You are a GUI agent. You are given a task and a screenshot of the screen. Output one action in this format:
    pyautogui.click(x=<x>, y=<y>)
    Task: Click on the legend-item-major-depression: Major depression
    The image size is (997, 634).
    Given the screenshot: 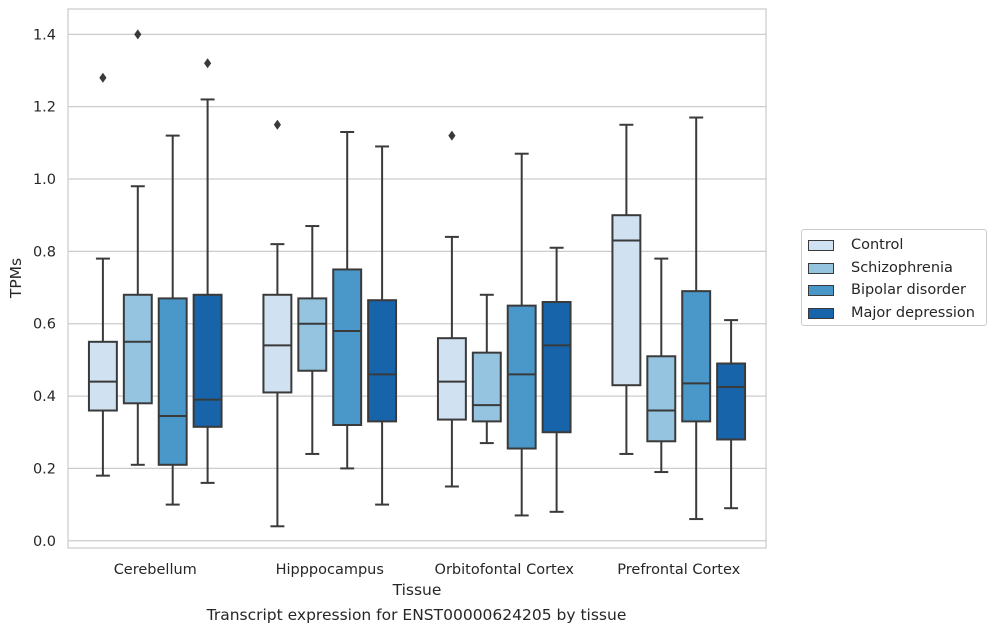 What is the action you would take?
    pyautogui.click(x=891, y=313)
    